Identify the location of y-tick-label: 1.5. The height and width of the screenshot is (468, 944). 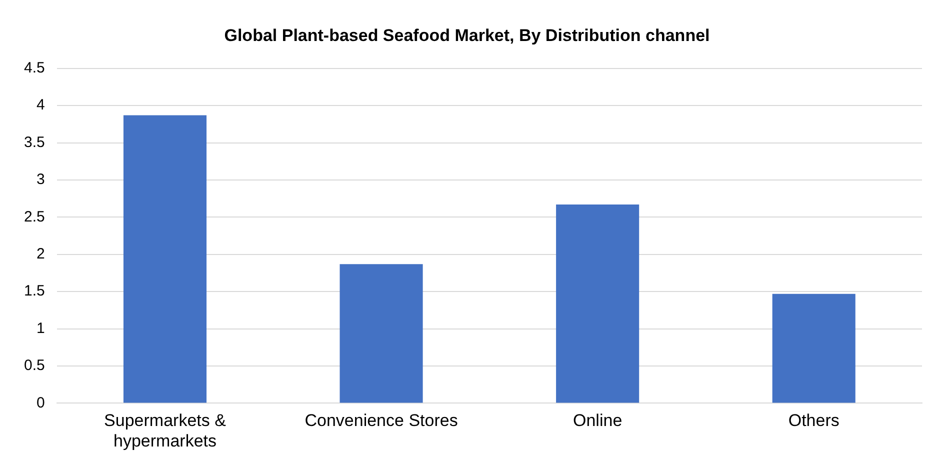
(34, 291).